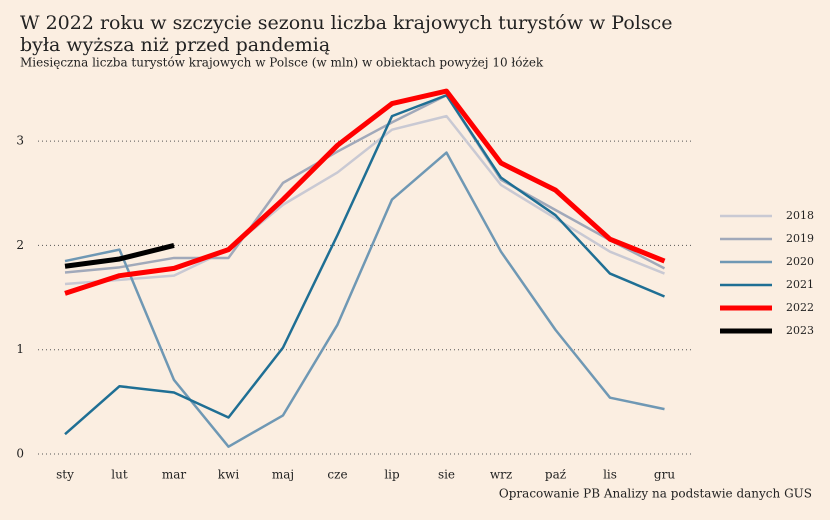  I want to click on x-tick-label: sty, so click(65, 475).